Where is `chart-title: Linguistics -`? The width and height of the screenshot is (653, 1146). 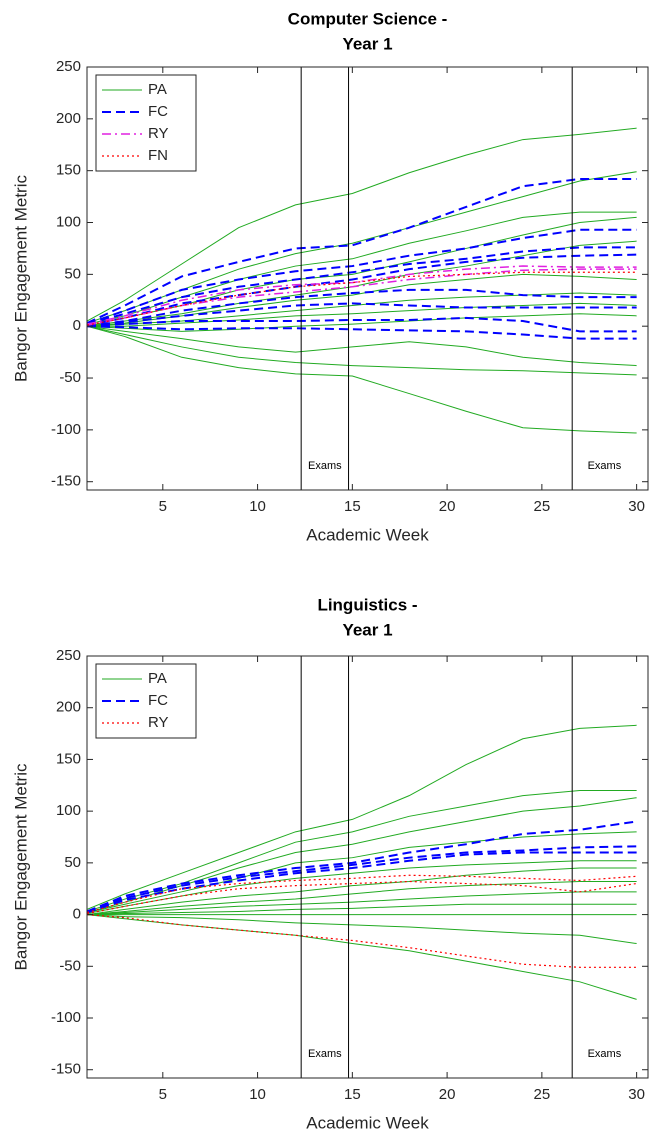 chart-title: Linguistics - is located at coordinates (367, 604).